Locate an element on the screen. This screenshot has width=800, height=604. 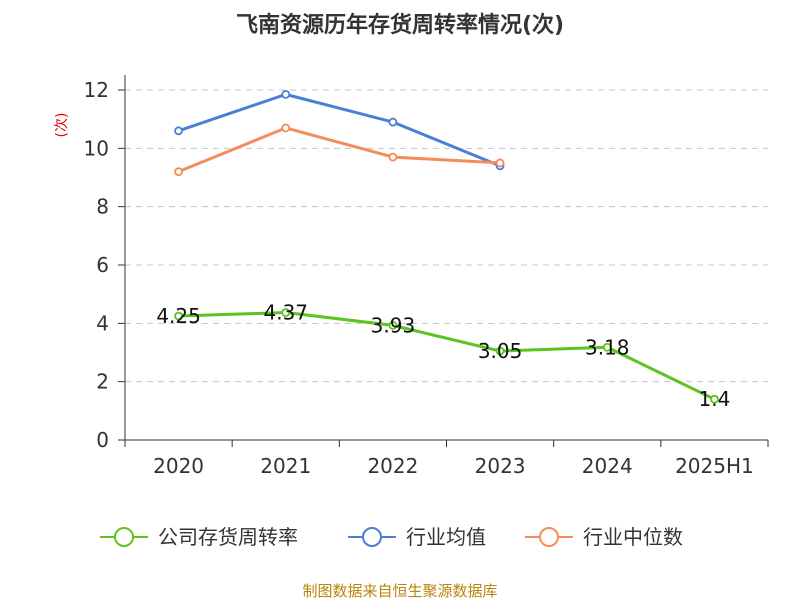
y-tick-label: 8 is located at coordinates (102, 207).